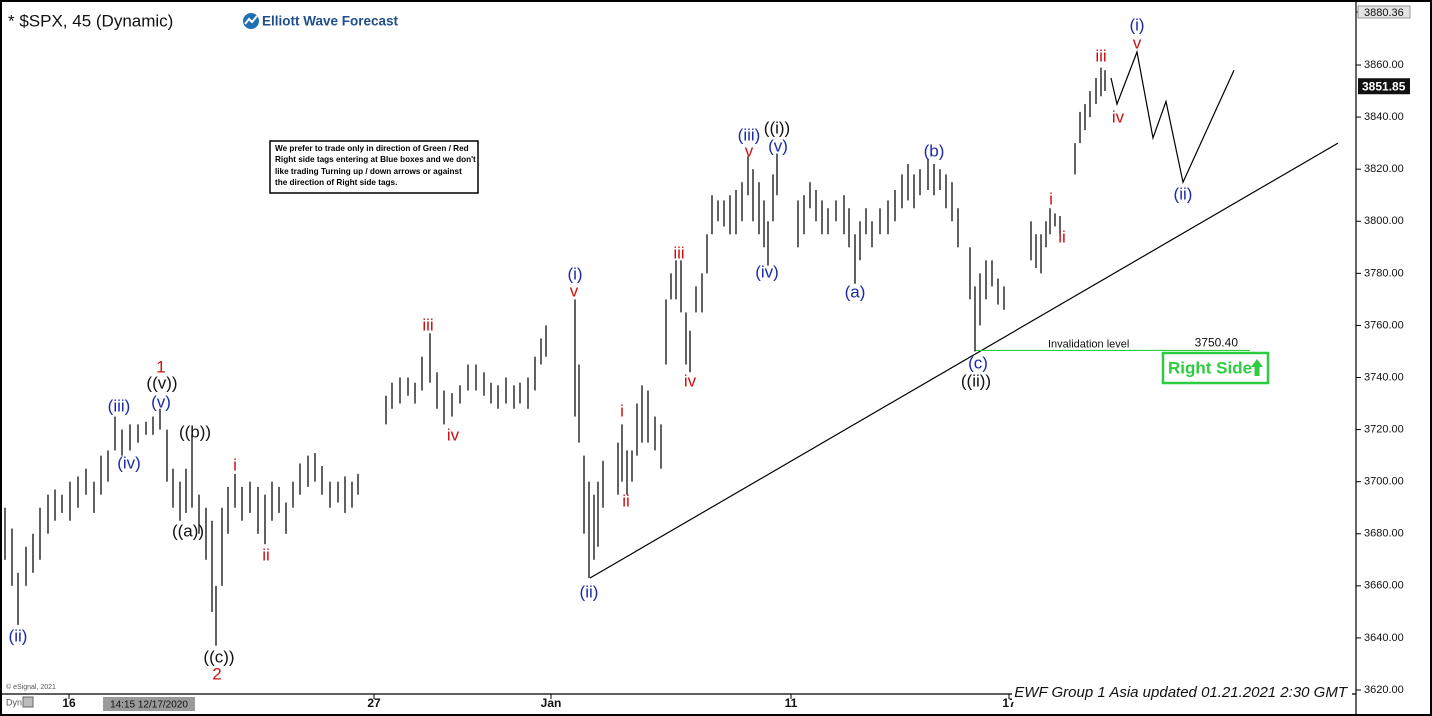  I want to click on y-tick-label: 3720.00, so click(1384, 429).